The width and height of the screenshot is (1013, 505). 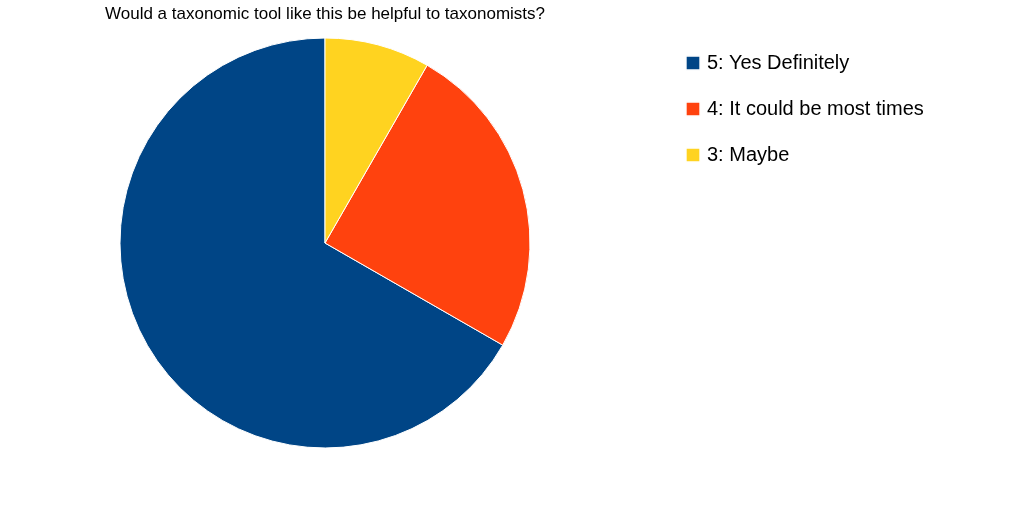 I want to click on legend-label: 5: Yes Definitely, so click(x=778, y=62).